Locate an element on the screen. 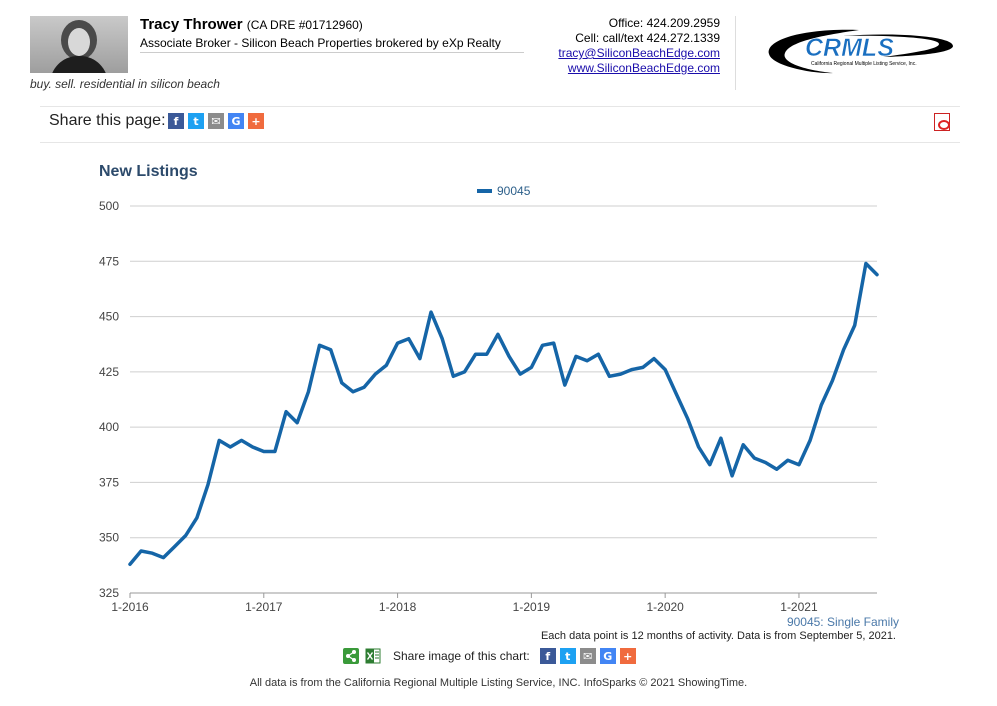 The image size is (997, 706). series-type-note: 90045: Single Family is located at coordinates (842, 622).